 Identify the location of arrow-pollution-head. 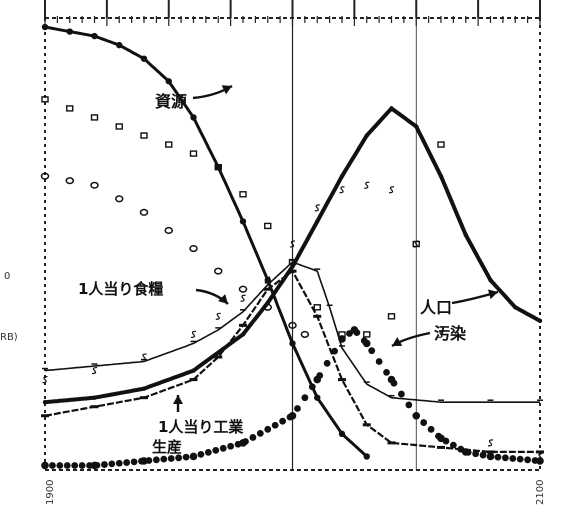
(397, 341).